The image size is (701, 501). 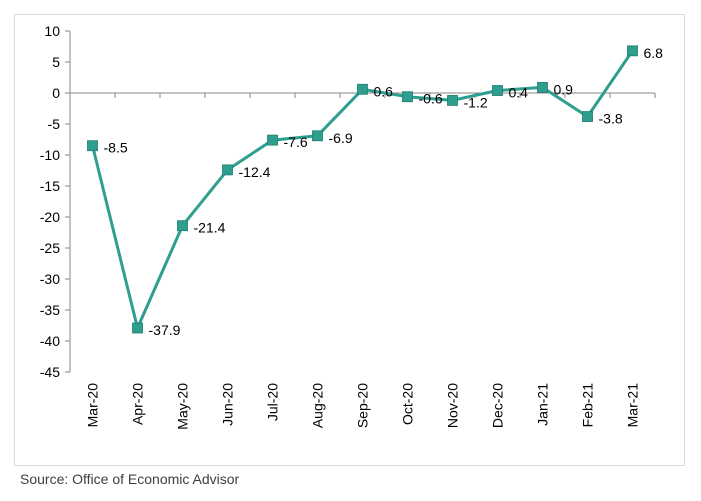 I want to click on x-tick-label: Nov-20, so click(x=453, y=405).